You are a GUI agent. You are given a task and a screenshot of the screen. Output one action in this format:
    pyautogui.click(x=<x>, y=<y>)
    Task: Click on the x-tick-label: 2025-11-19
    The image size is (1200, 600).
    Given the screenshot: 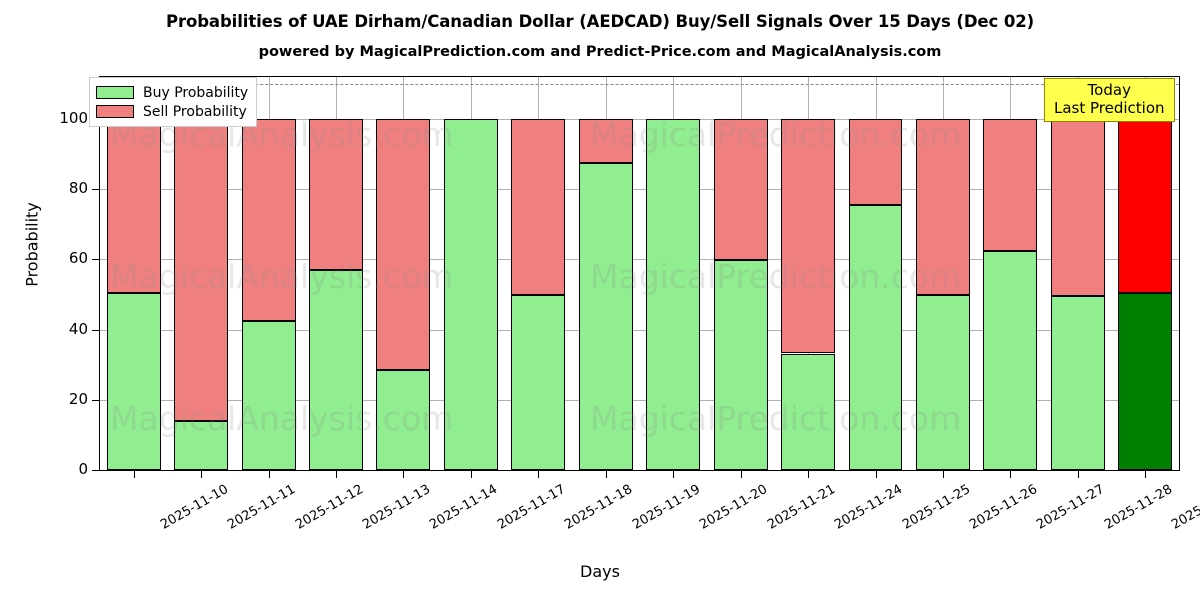 What is the action you would take?
    pyautogui.click(x=666, y=507)
    